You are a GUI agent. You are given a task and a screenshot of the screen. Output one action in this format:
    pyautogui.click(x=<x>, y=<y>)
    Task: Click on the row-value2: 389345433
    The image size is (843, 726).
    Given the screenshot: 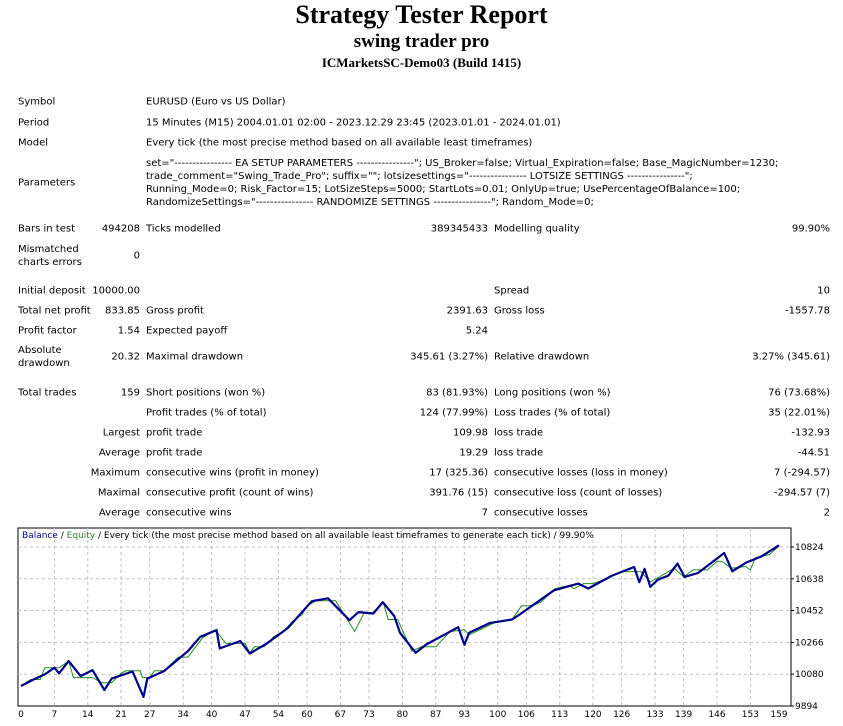 What is the action you would take?
    pyautogui.click(x=459, y=229)
    